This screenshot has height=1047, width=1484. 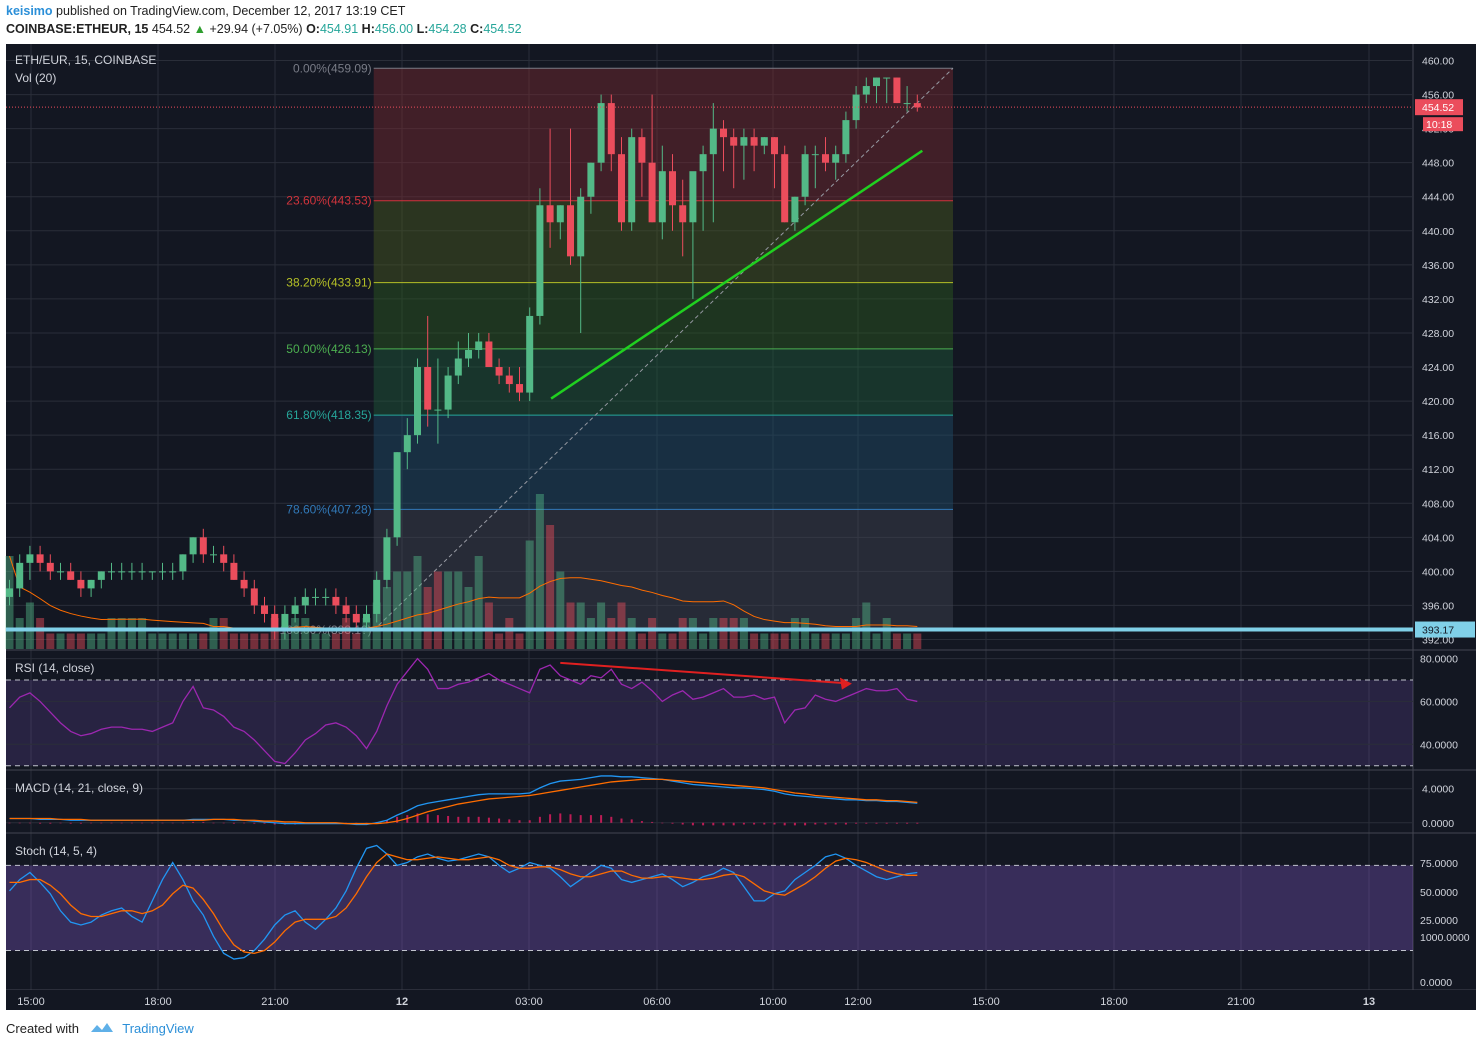 I want to click on fib-zone, so click(x=663, y=570).